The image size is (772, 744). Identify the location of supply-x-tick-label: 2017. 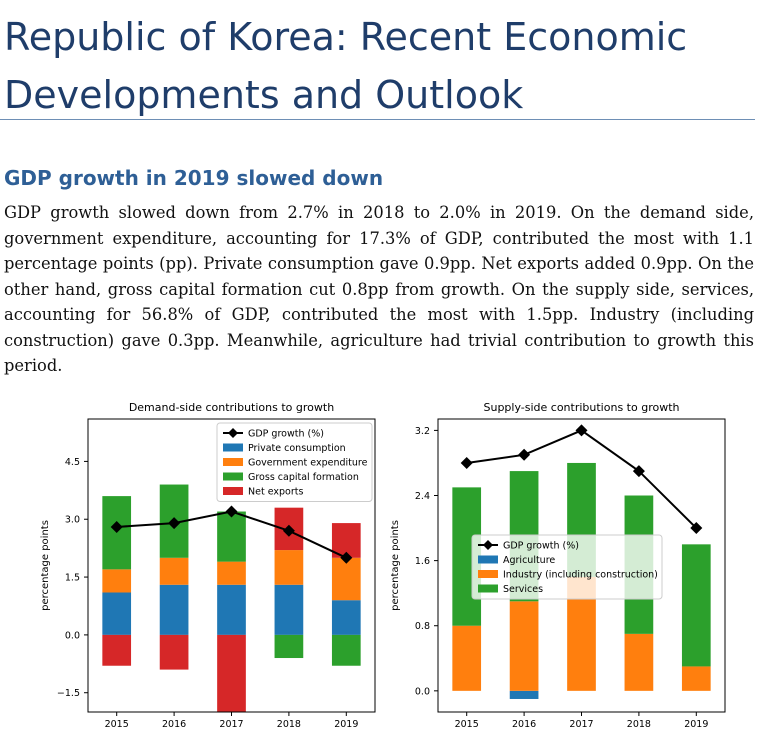
(581, 724).